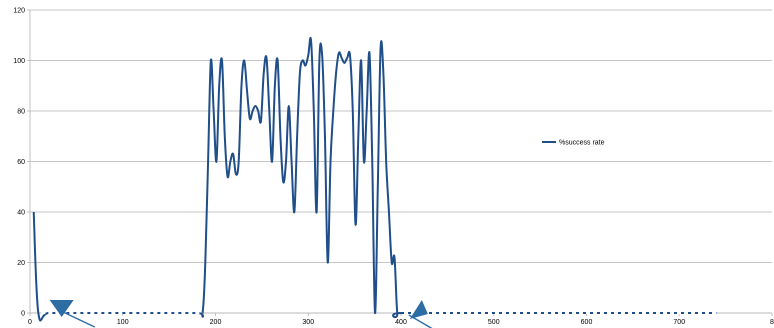 The height and width of the screenshot is (328, 774). What do you see at coordinates (21, 162) in the screenshot?
I see `y-tick-label: 60` at bounding box center [21, 162].